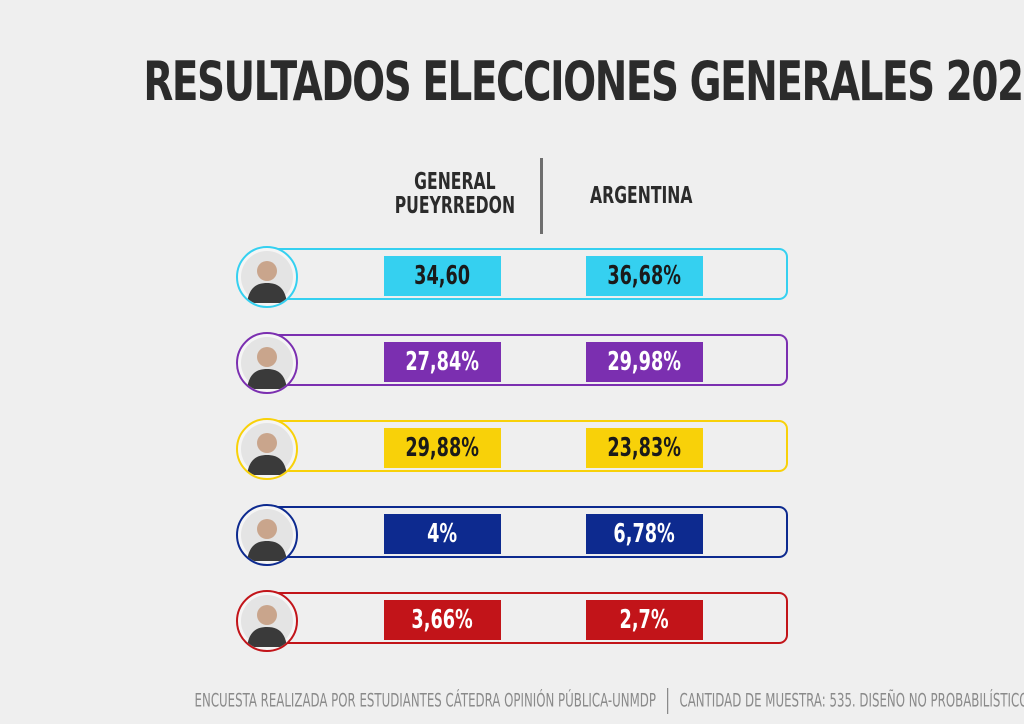  I want to click on value-general-pueyrredon: 4%, so click(442, 534).